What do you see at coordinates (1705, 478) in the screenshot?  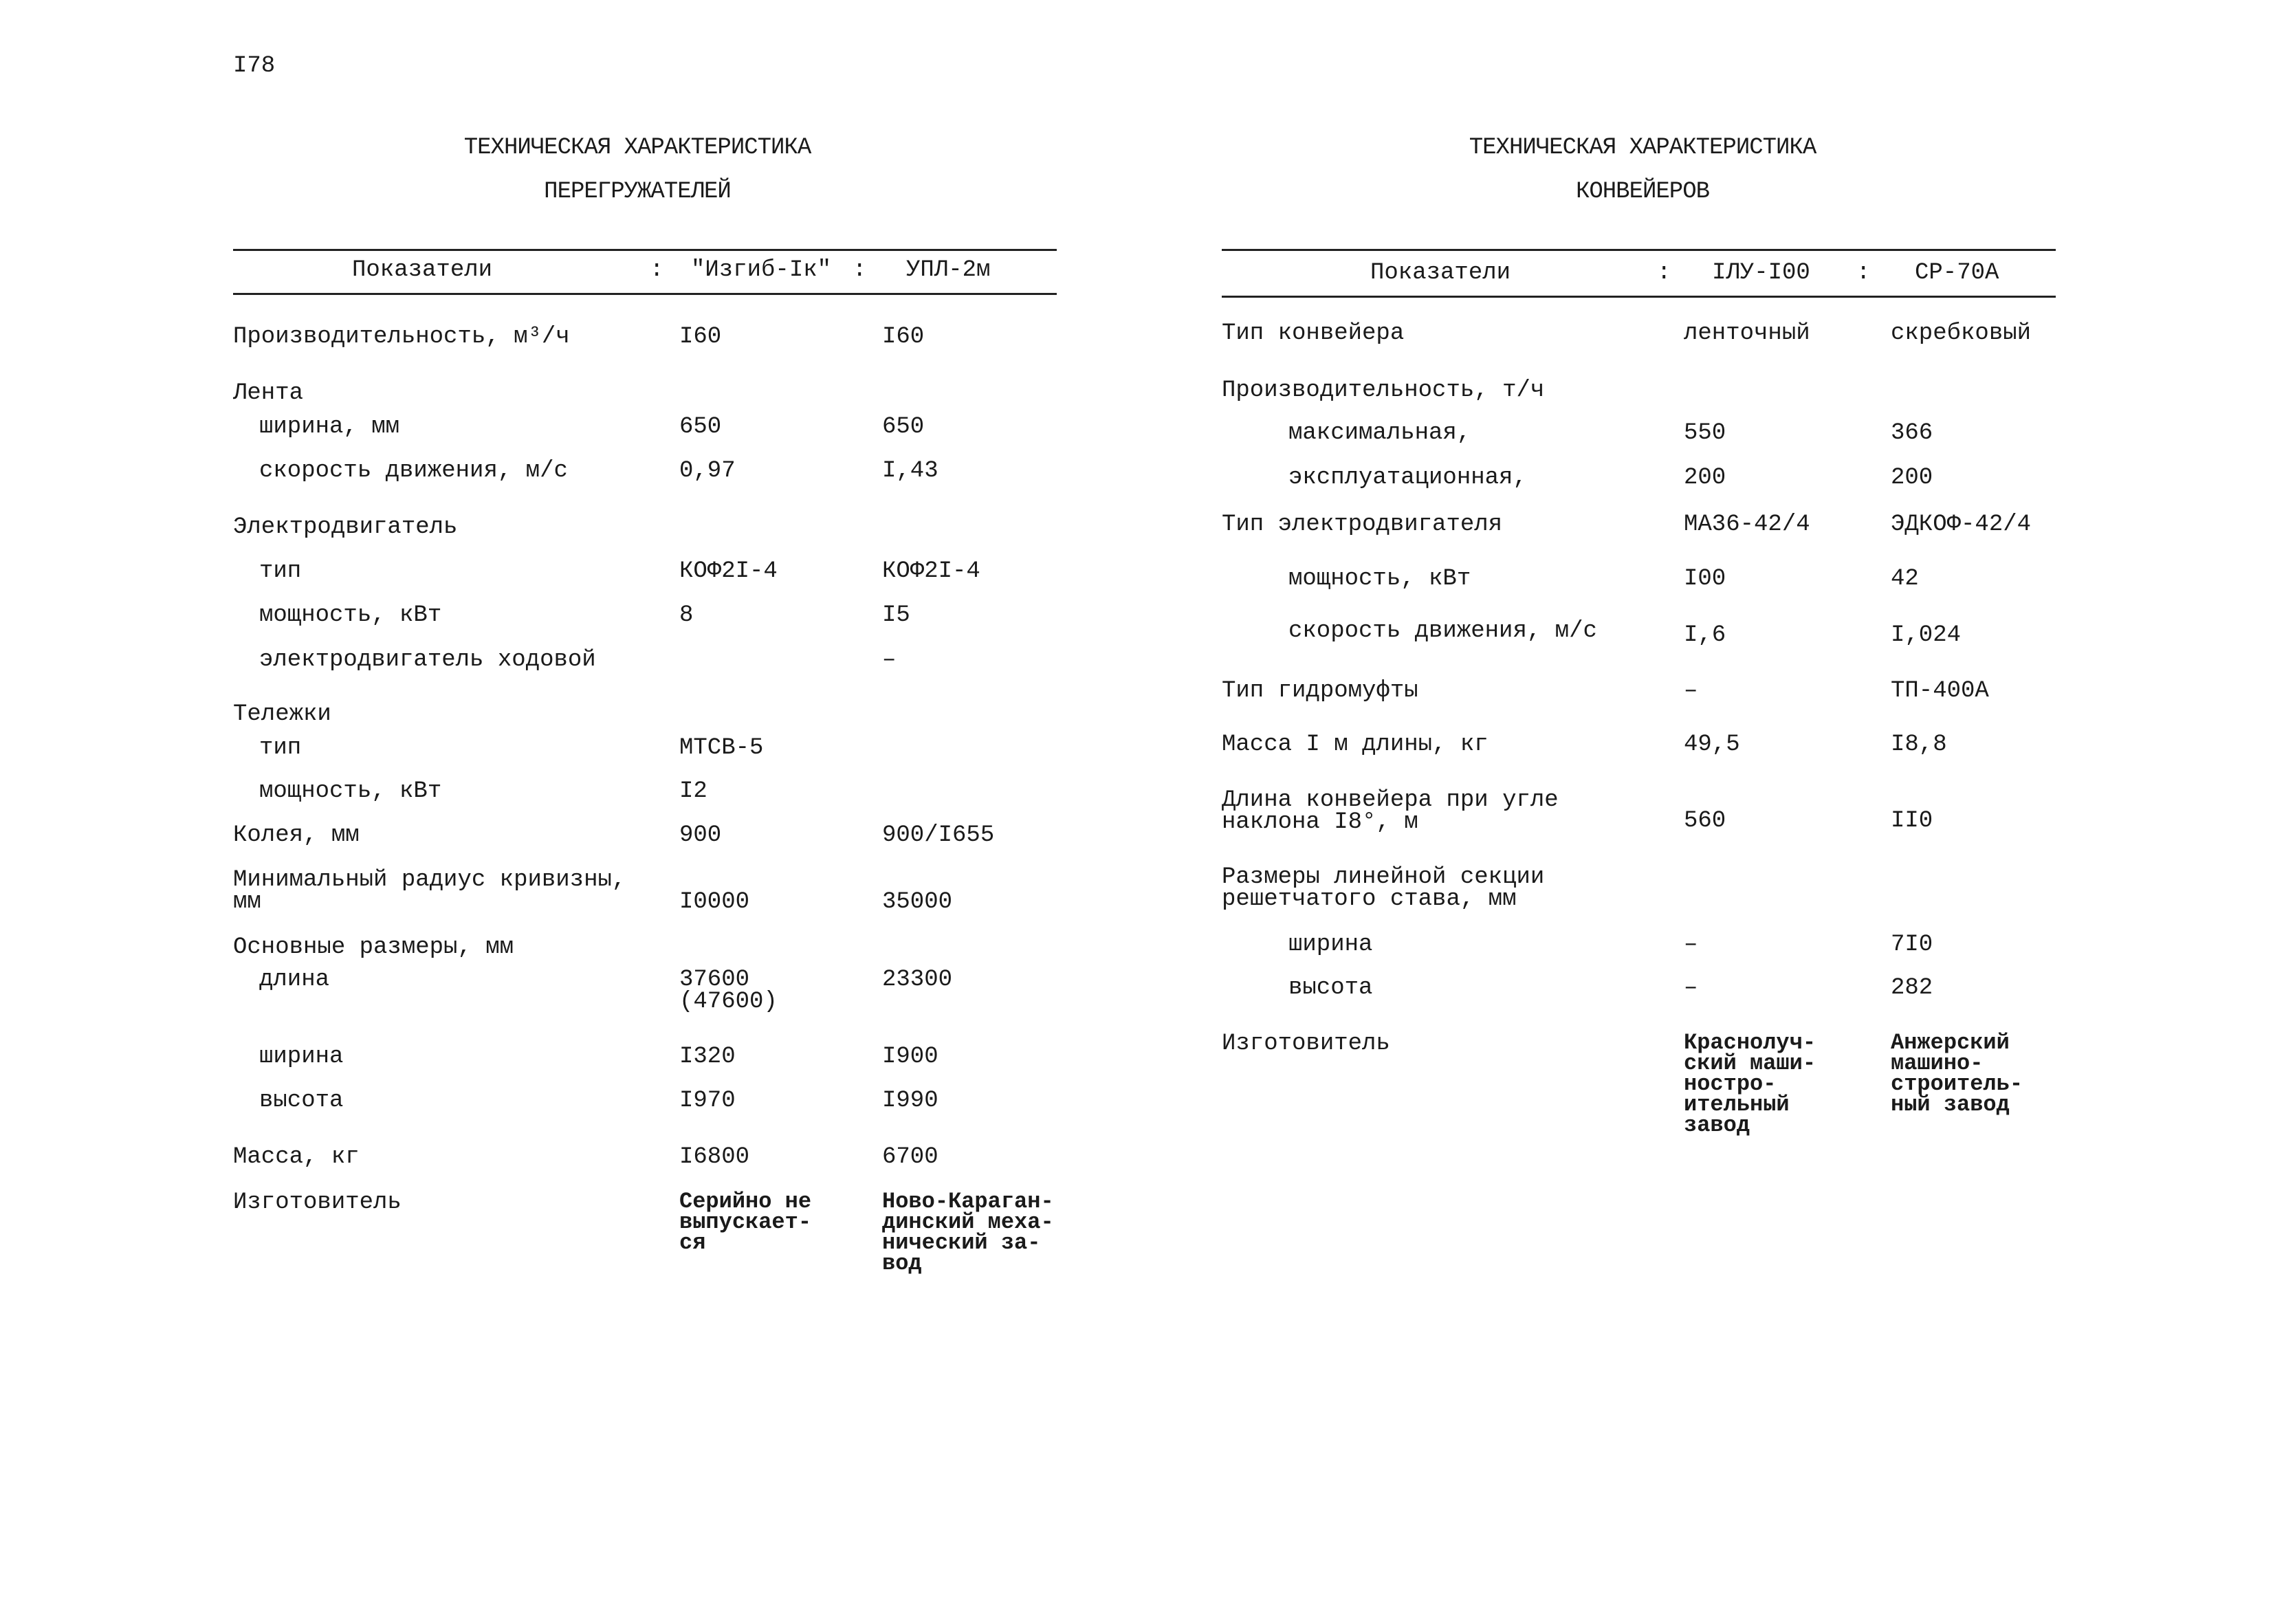 I see `right-row-value-1: 200` at bounding box center [1705, 478].